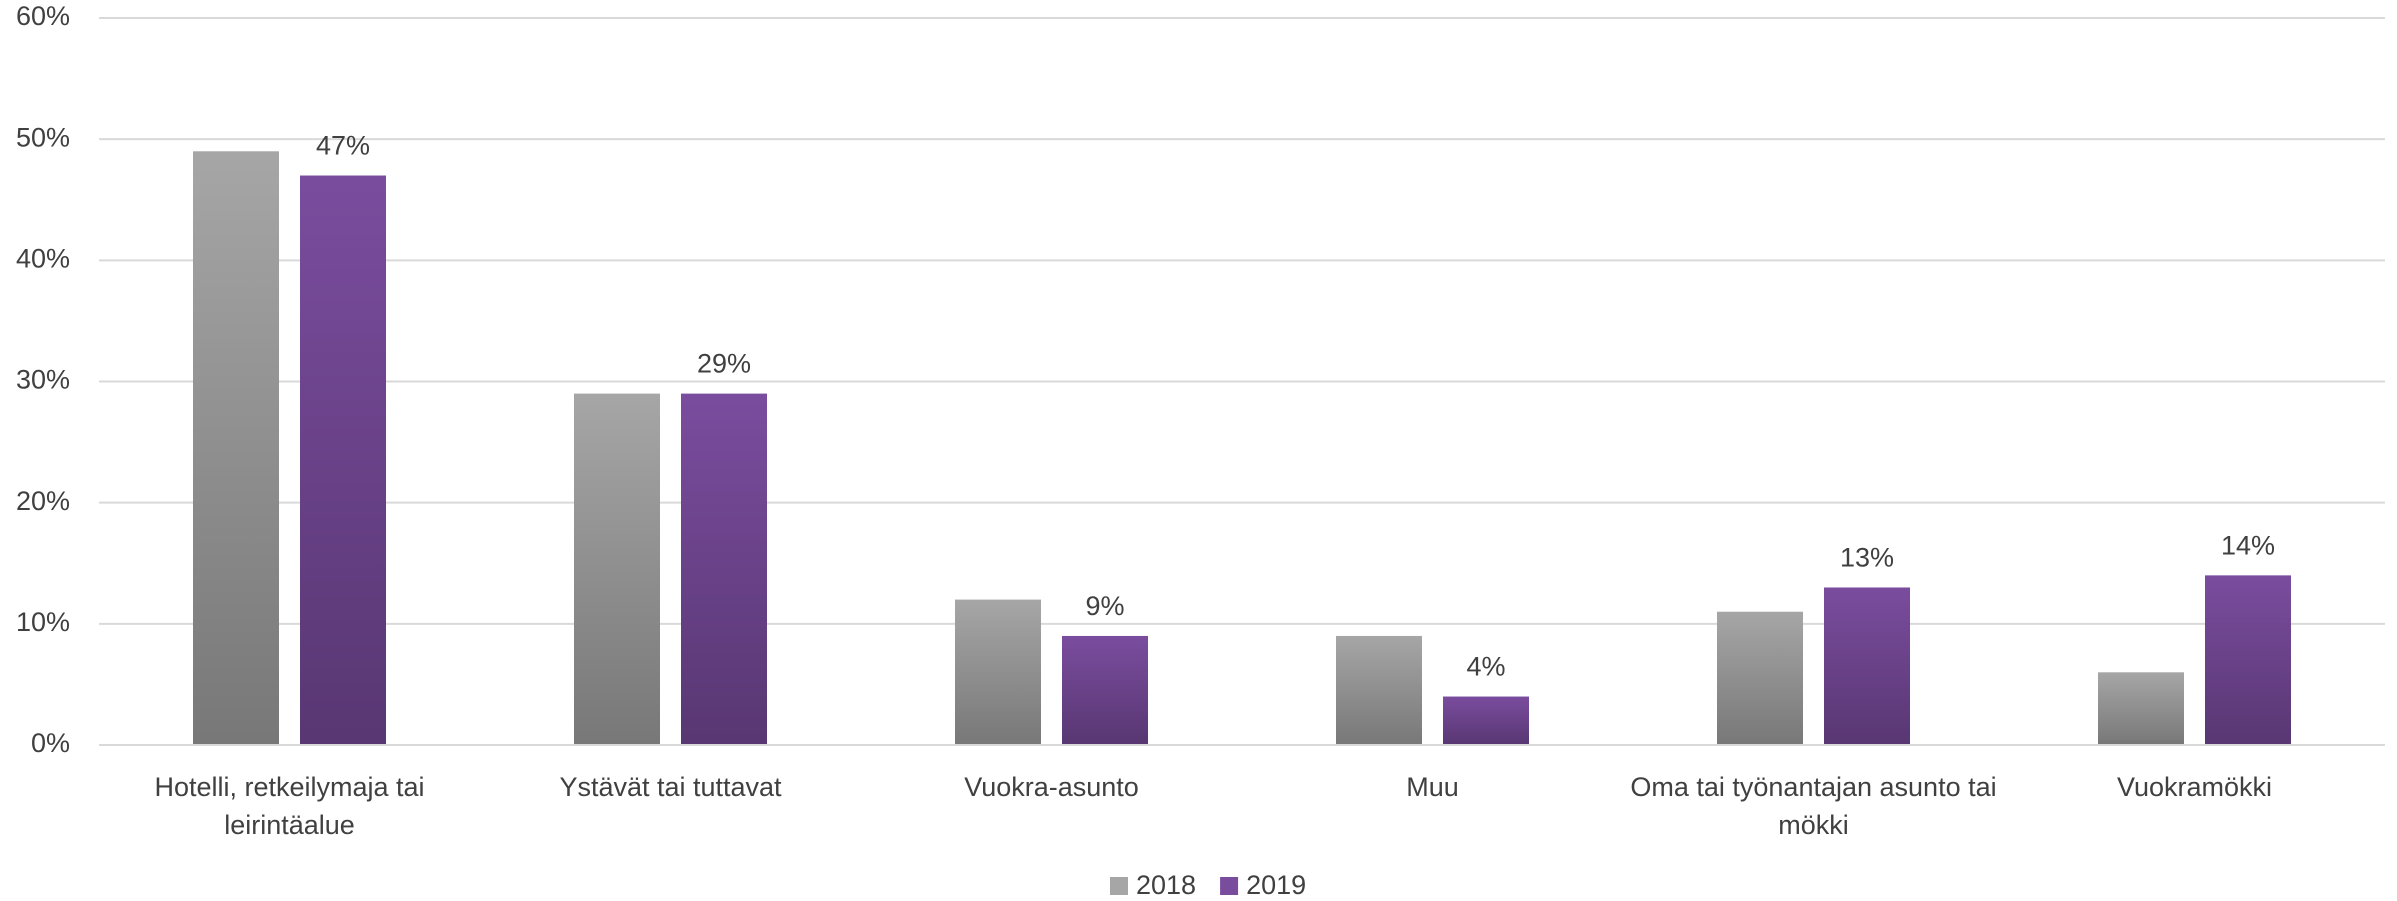  What do you see at coordinates (43, 258) in the screenshot?
I see `y-tick-label: 40%` at bounding box center [43, 258].